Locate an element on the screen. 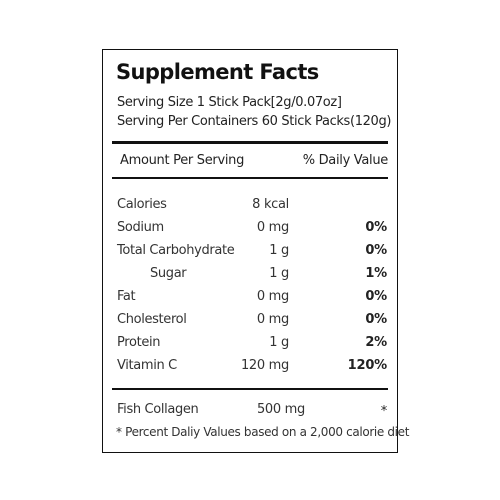  nutrient-name: Vitamin C is located at coordinates (147, 365).